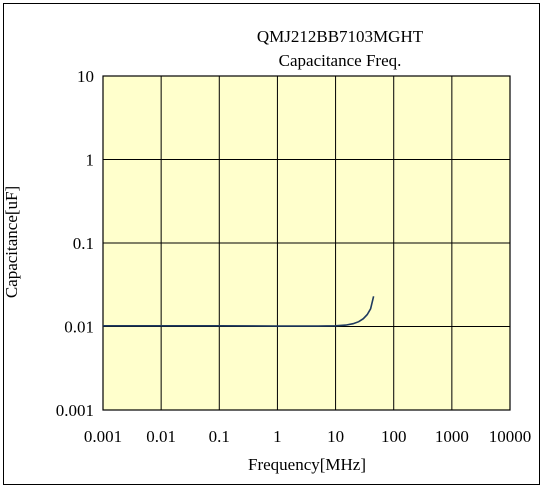 The image size is (545, 490). Describe the element at coordinates (11, 242) in the screenshot. I see `y-axis-label: Capacitance[uF]` at that location.